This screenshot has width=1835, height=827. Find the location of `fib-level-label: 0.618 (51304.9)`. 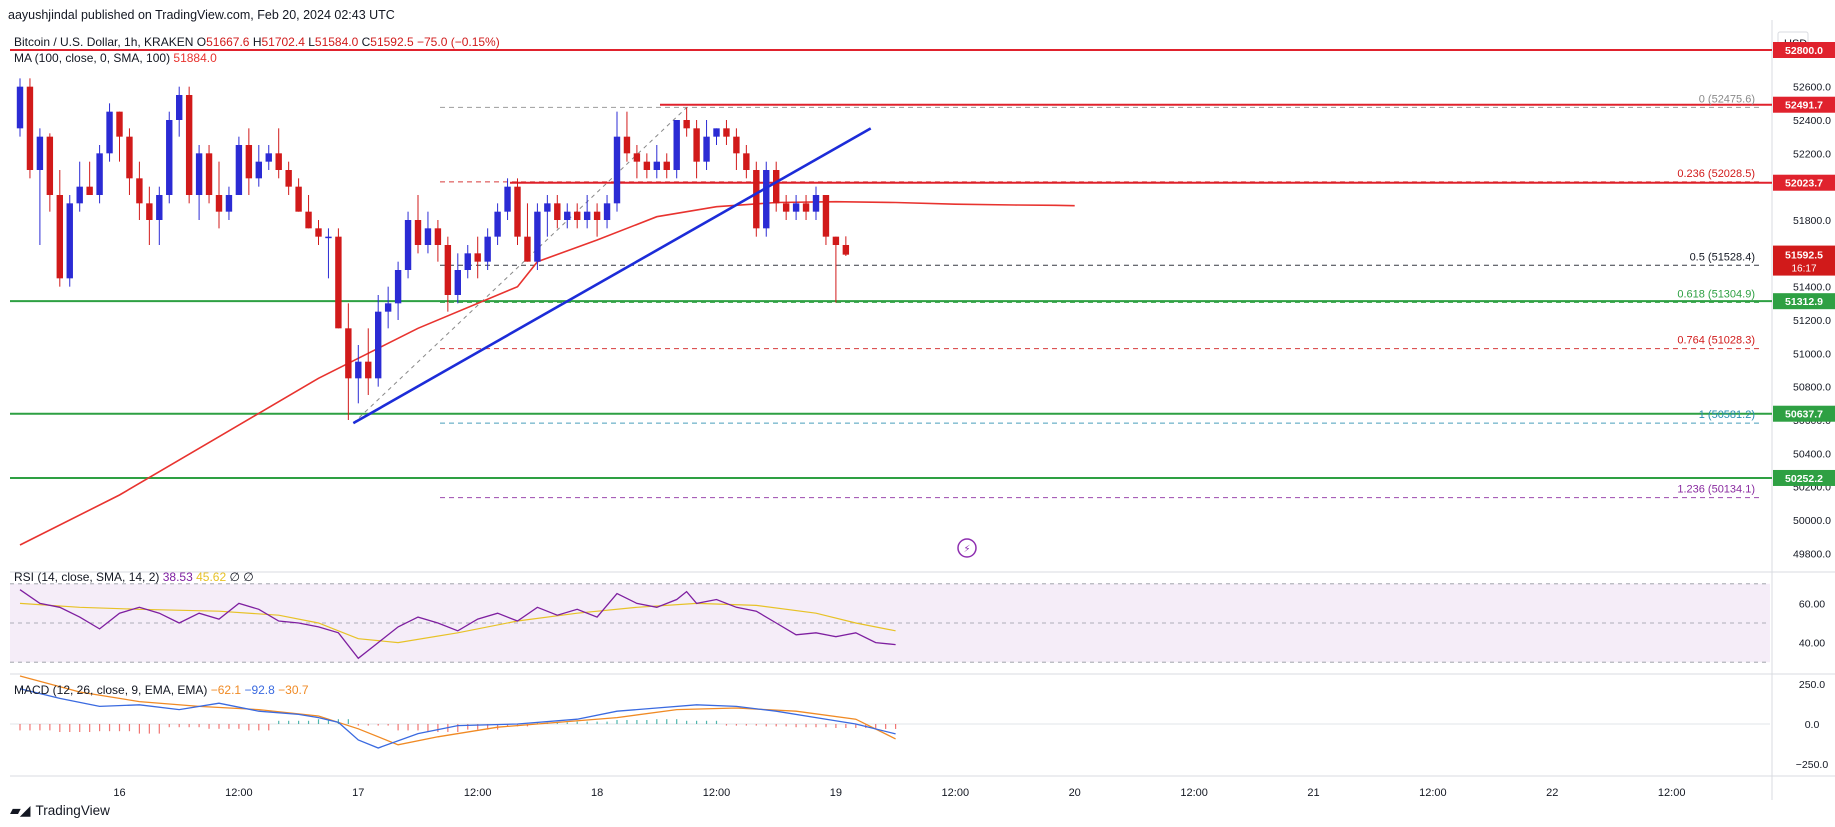

fib-level-label: 0.618 (51304.9) is located at coordinates (1716, 295).